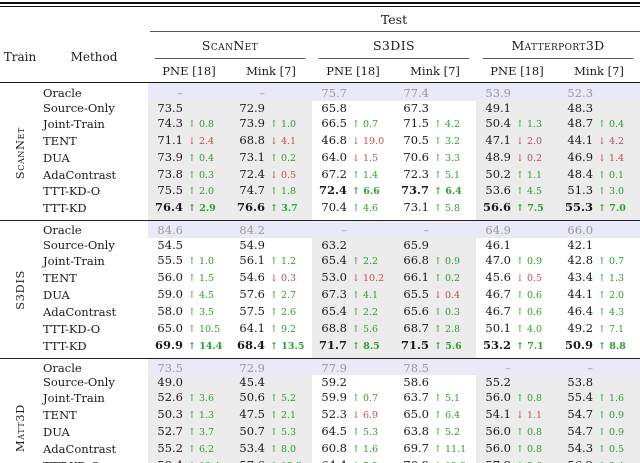 The height and width of the screenshot is (463, 640). What do you see at coordinates (498, 173) in the screenshot?
I see `metric-value: 50.2` at bounding box center [498, 173].